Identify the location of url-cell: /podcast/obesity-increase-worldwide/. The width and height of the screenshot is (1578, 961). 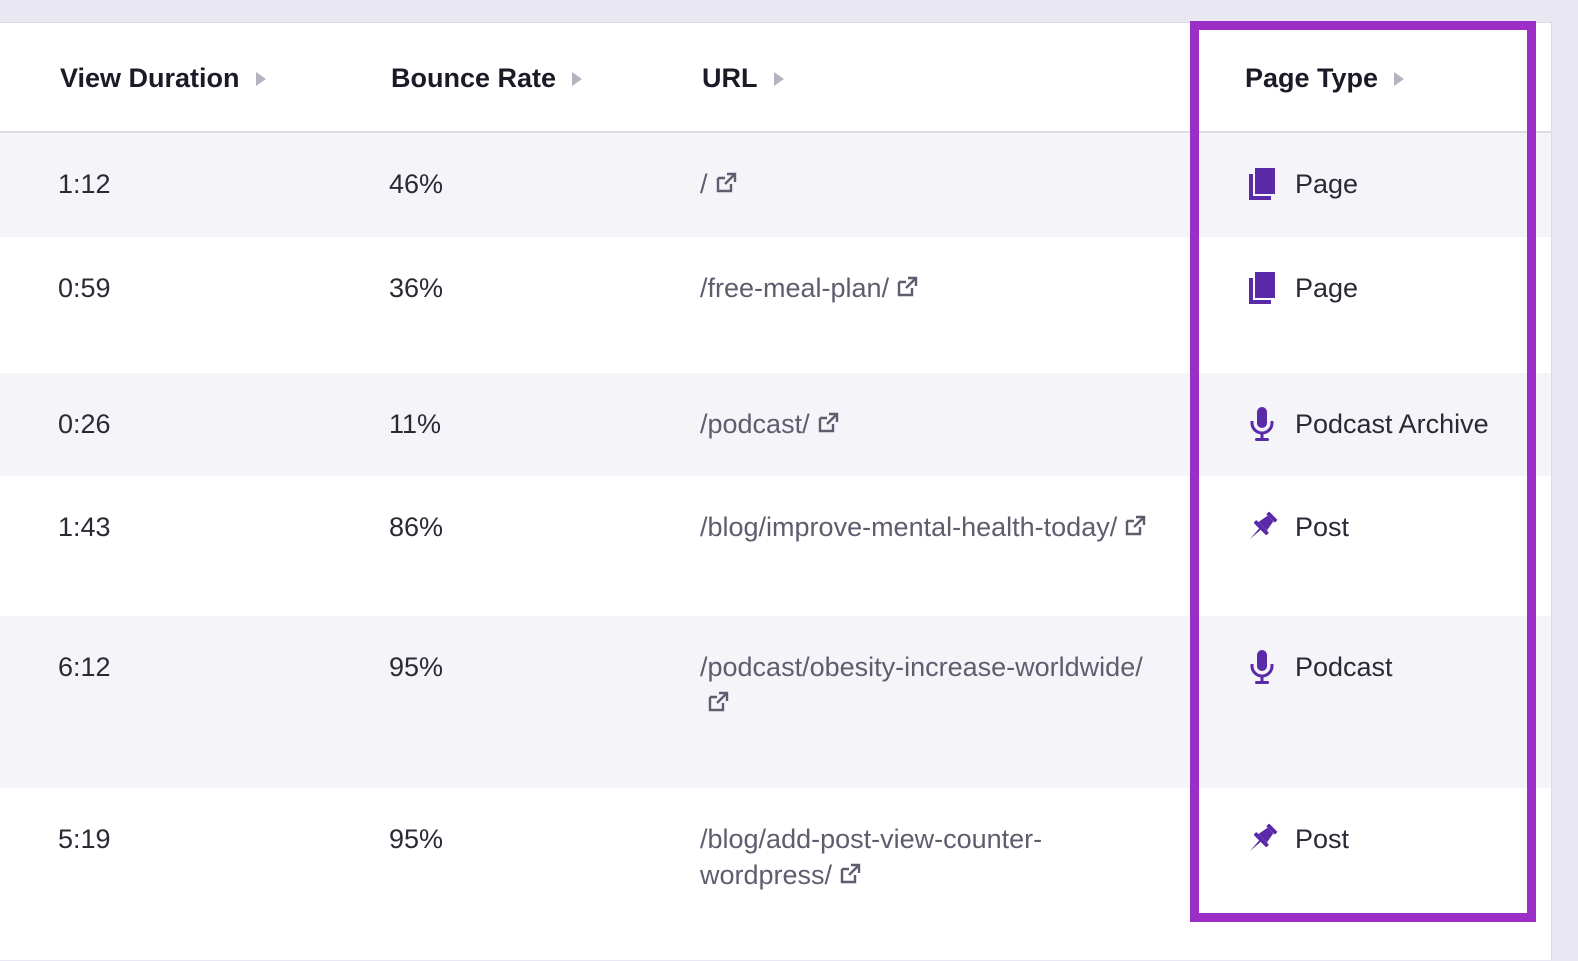
(925, 685).